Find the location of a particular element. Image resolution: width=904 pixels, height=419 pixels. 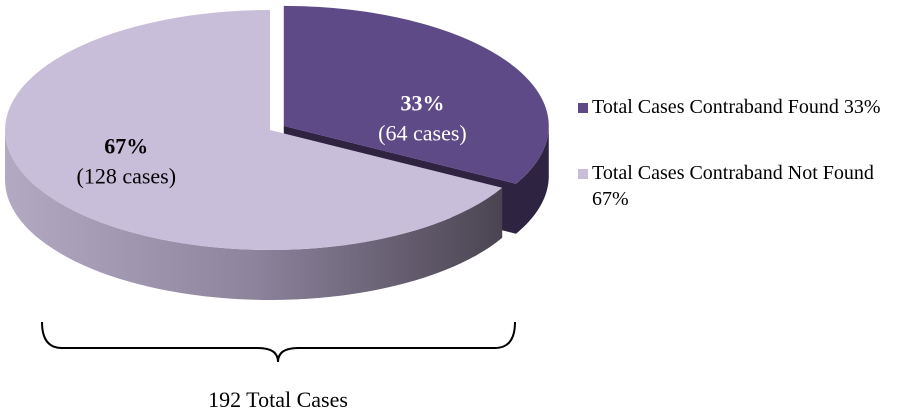

value-label: 33% is located at coordinates (422, 102).